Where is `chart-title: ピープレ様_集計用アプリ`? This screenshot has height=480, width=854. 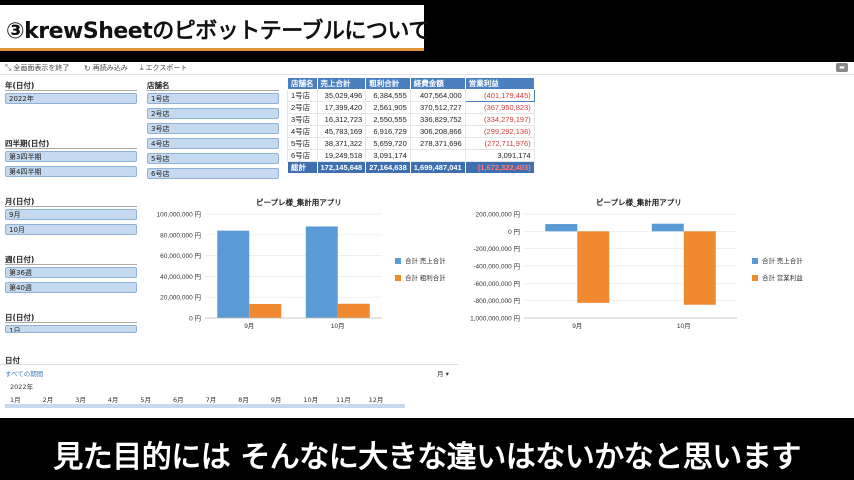
chart-title: ピープレ様_集計用アプリ is located at coordinates (299, 202).